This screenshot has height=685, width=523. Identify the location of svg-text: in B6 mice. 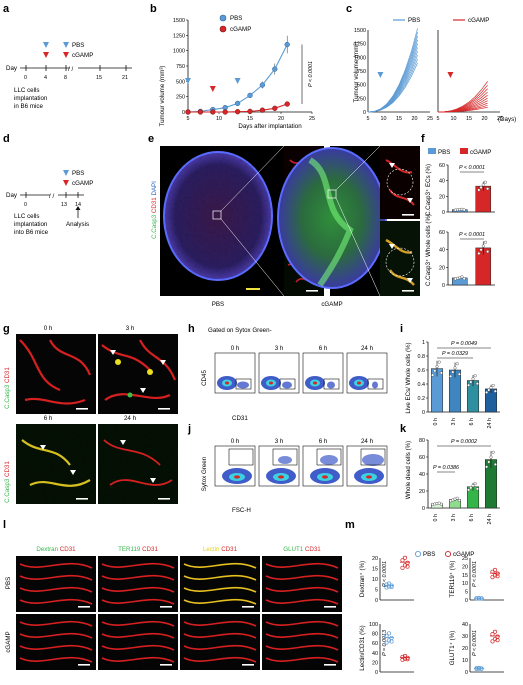
(28, 106).